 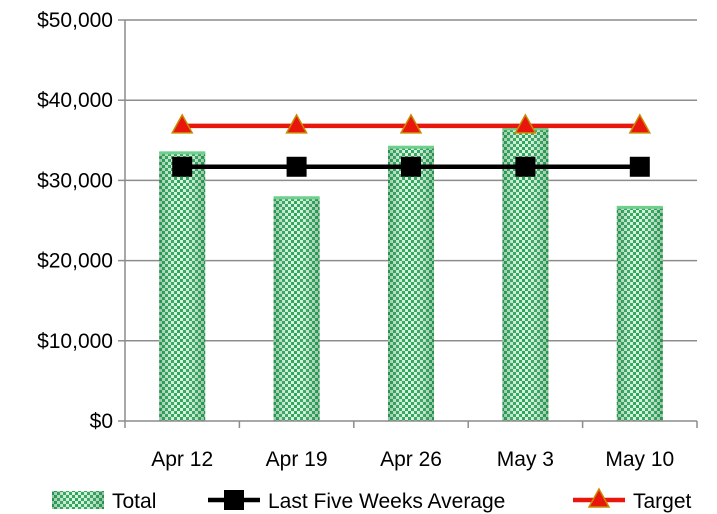 I want to click on y-tick-label: $10,000, so click(x=75, y=341).